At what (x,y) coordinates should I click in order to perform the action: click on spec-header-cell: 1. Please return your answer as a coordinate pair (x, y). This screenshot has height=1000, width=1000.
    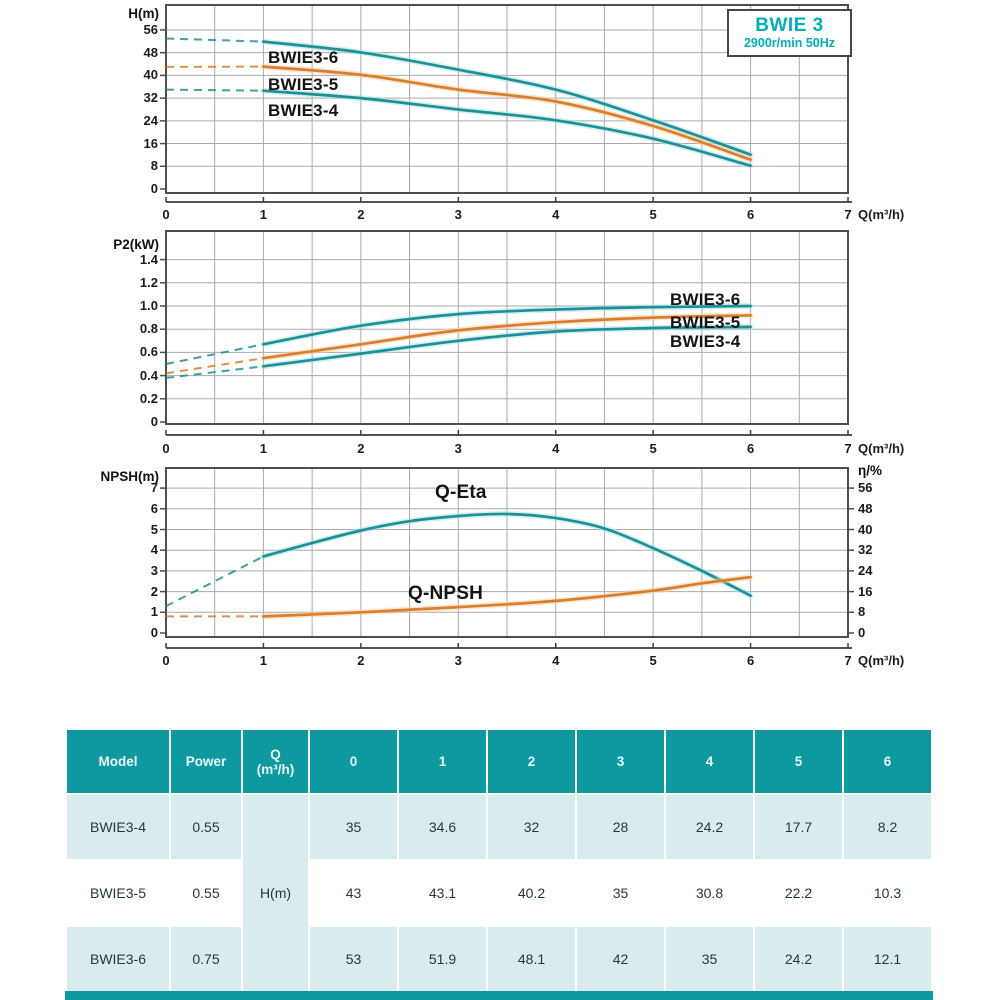
    Looking at the image, I should click on (442, 761).